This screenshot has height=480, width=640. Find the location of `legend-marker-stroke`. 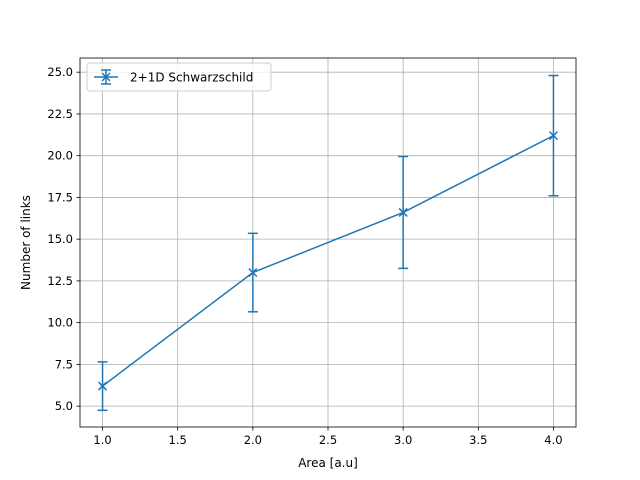

legend-marker-stroke is located at coordinates (106, 77).